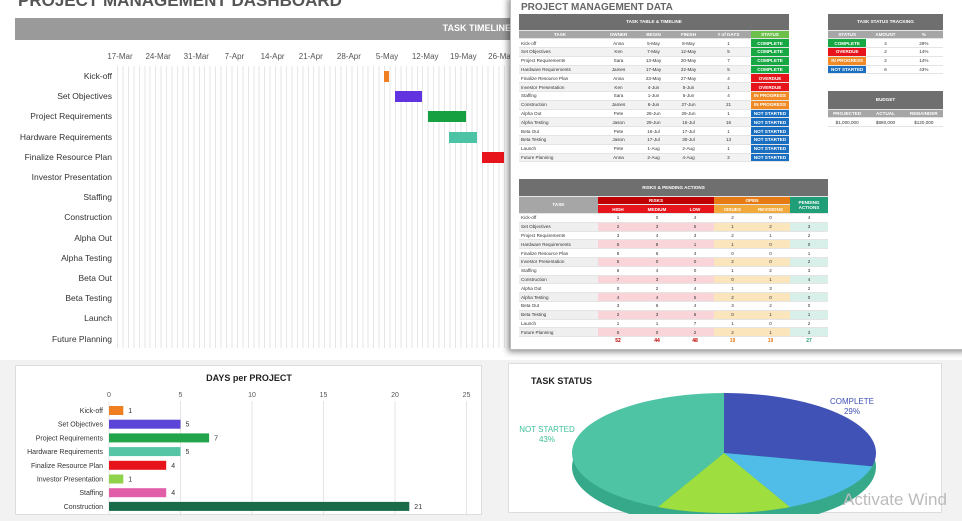  What do you see at coordinates (216, 438) in the screenshot?
I see `bar-value-label: 7` at bounding box center [216, 438].